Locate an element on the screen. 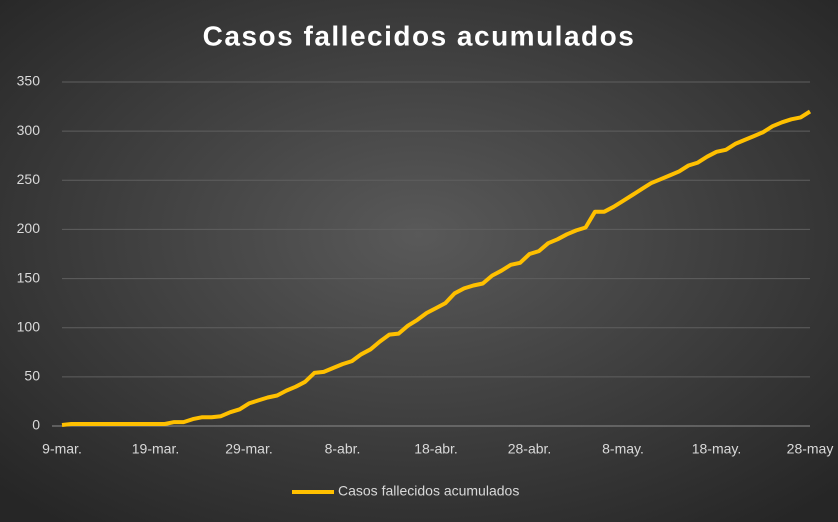  y-tick-label: 300 is located at coordinates (29, 130).